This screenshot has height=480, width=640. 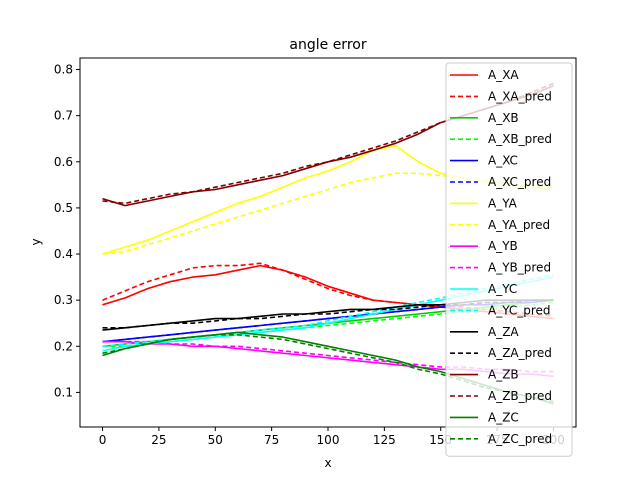 What do you see at coordinates (215, 440) in the screenshot?
I see `x-tick-label: 50` at bounding box center [215, 440].